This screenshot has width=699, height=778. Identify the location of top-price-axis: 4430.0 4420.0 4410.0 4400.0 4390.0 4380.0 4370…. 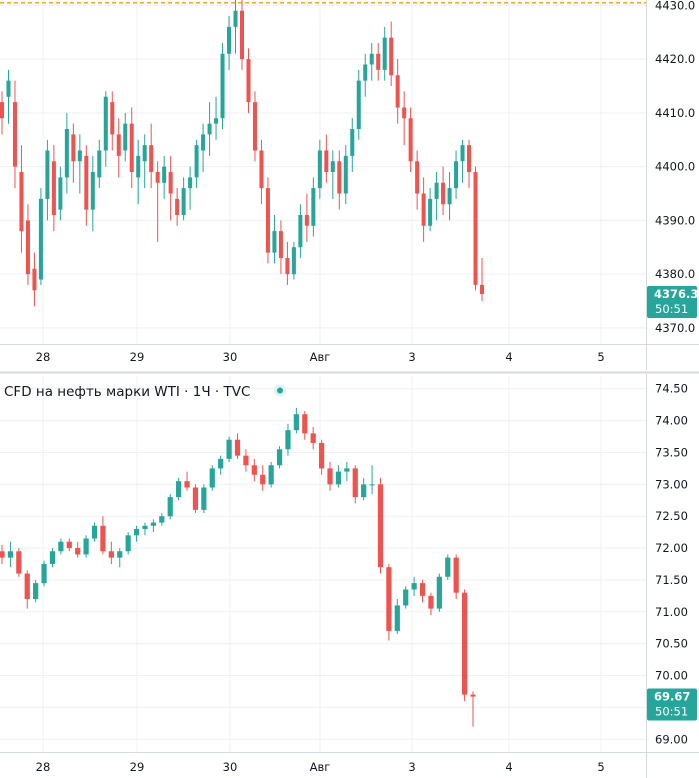
(675, 167).